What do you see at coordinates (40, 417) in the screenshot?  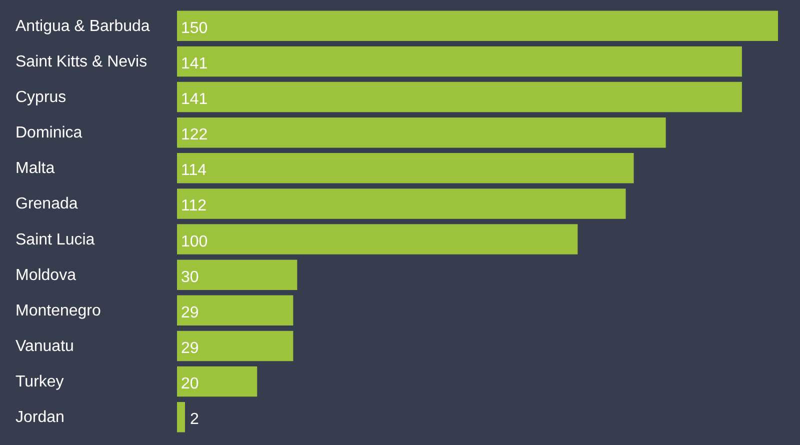 I see `y-tick-label: Jordan` at bounding box center [40, 417].